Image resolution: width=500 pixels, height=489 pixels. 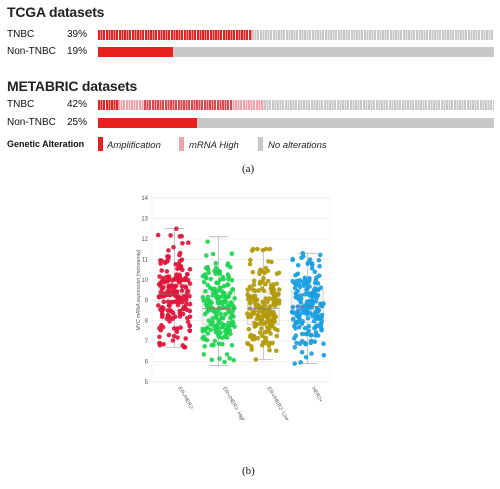 What do you see at coordinates (134, 145) in the screenshot?
I see `legend-amplification: Amplification` at bounding box center [134, 145].